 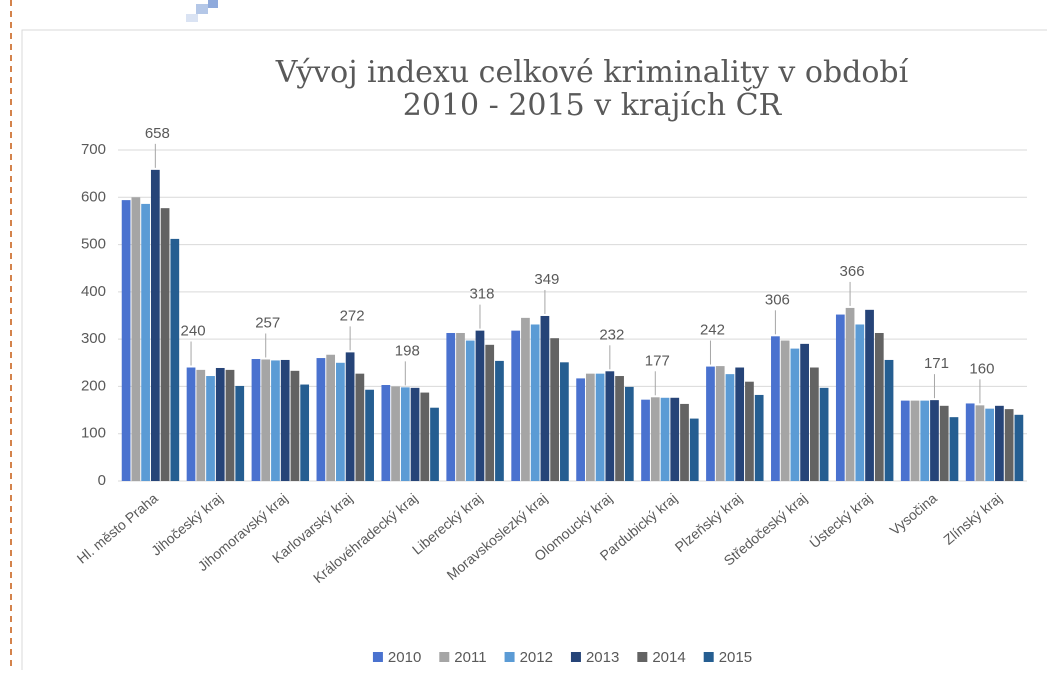 What do you see at coordinates (546, 279) in the screenshot?
I see `data-label: 349` at bounding box center [546, 279].